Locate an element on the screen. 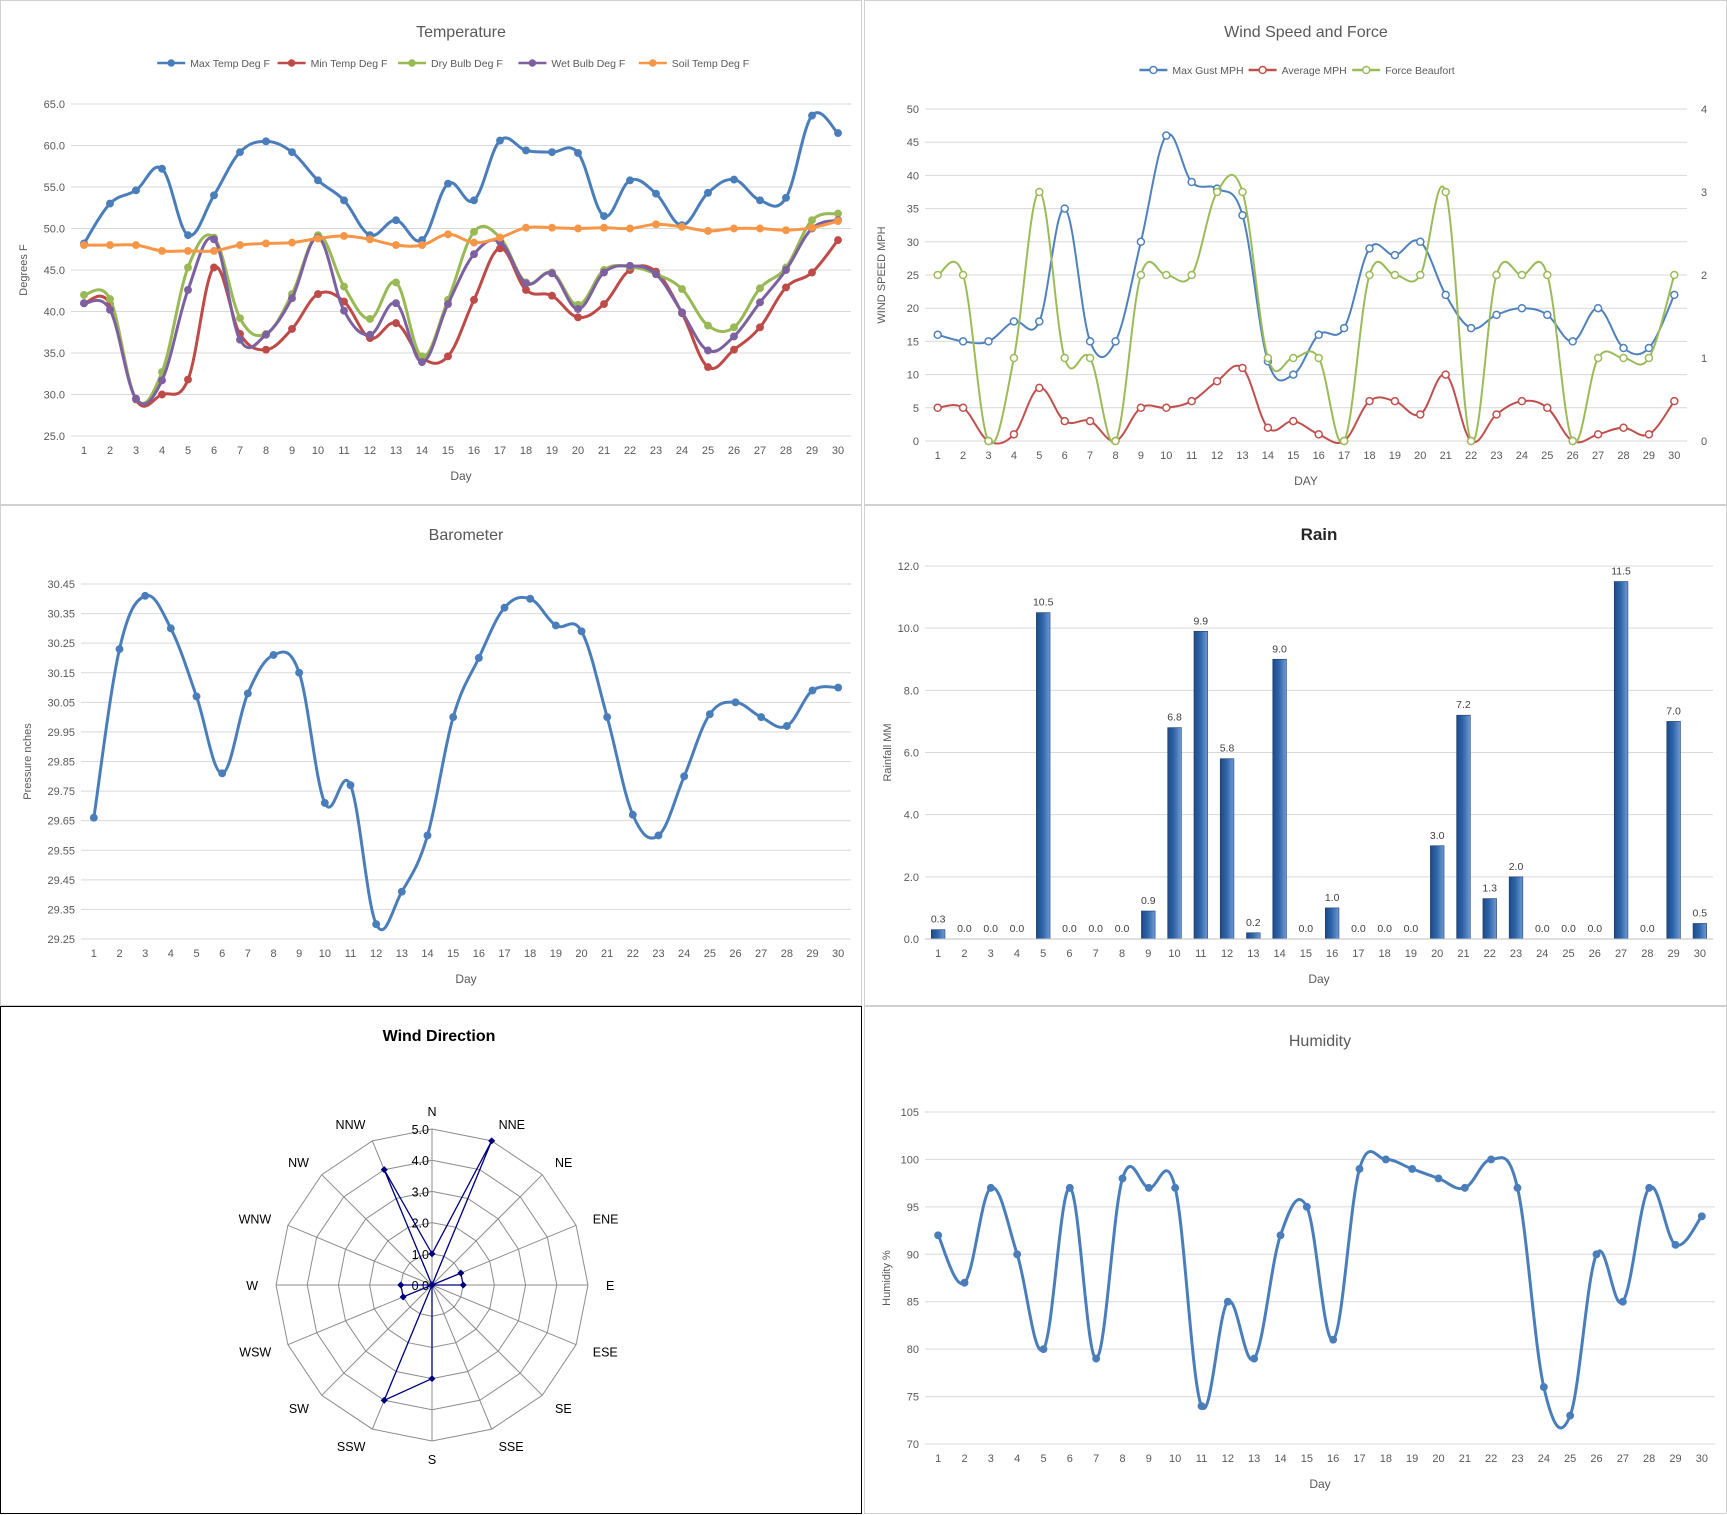 Image resolution: width=1727 pixels, height=1515 pixels. x-axis-label: DAY is located at coordinates (1306, 481).